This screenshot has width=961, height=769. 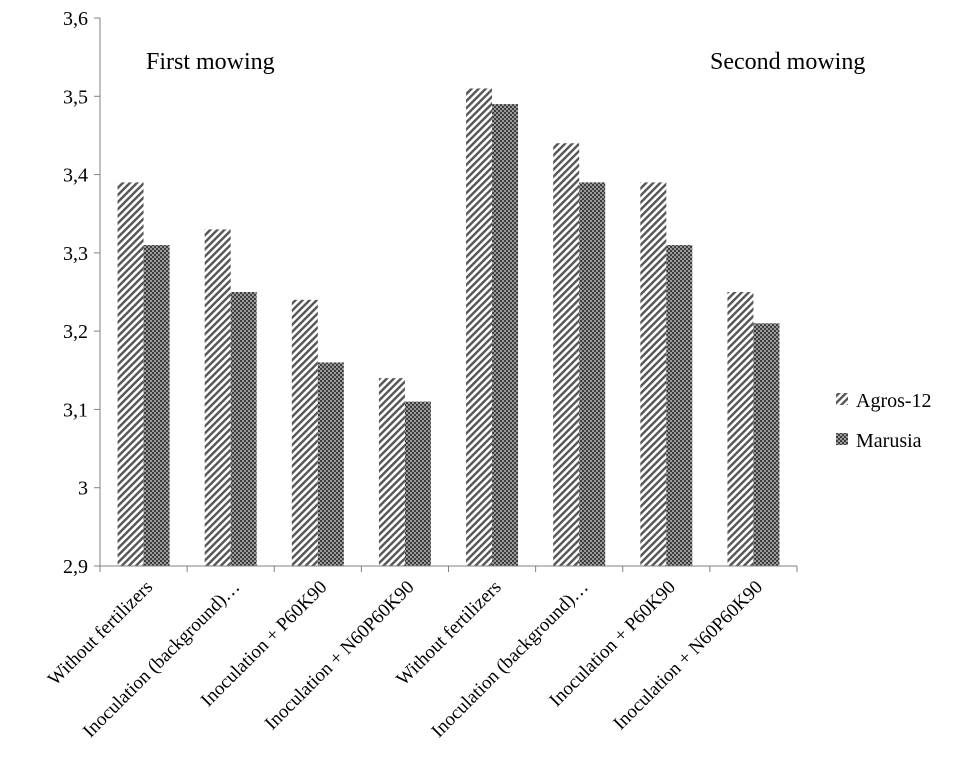 What do you see at coordinates (75, 332) in the screenshot?
I see `y-tick-label: 3,2` at bounding box center [75, 332].